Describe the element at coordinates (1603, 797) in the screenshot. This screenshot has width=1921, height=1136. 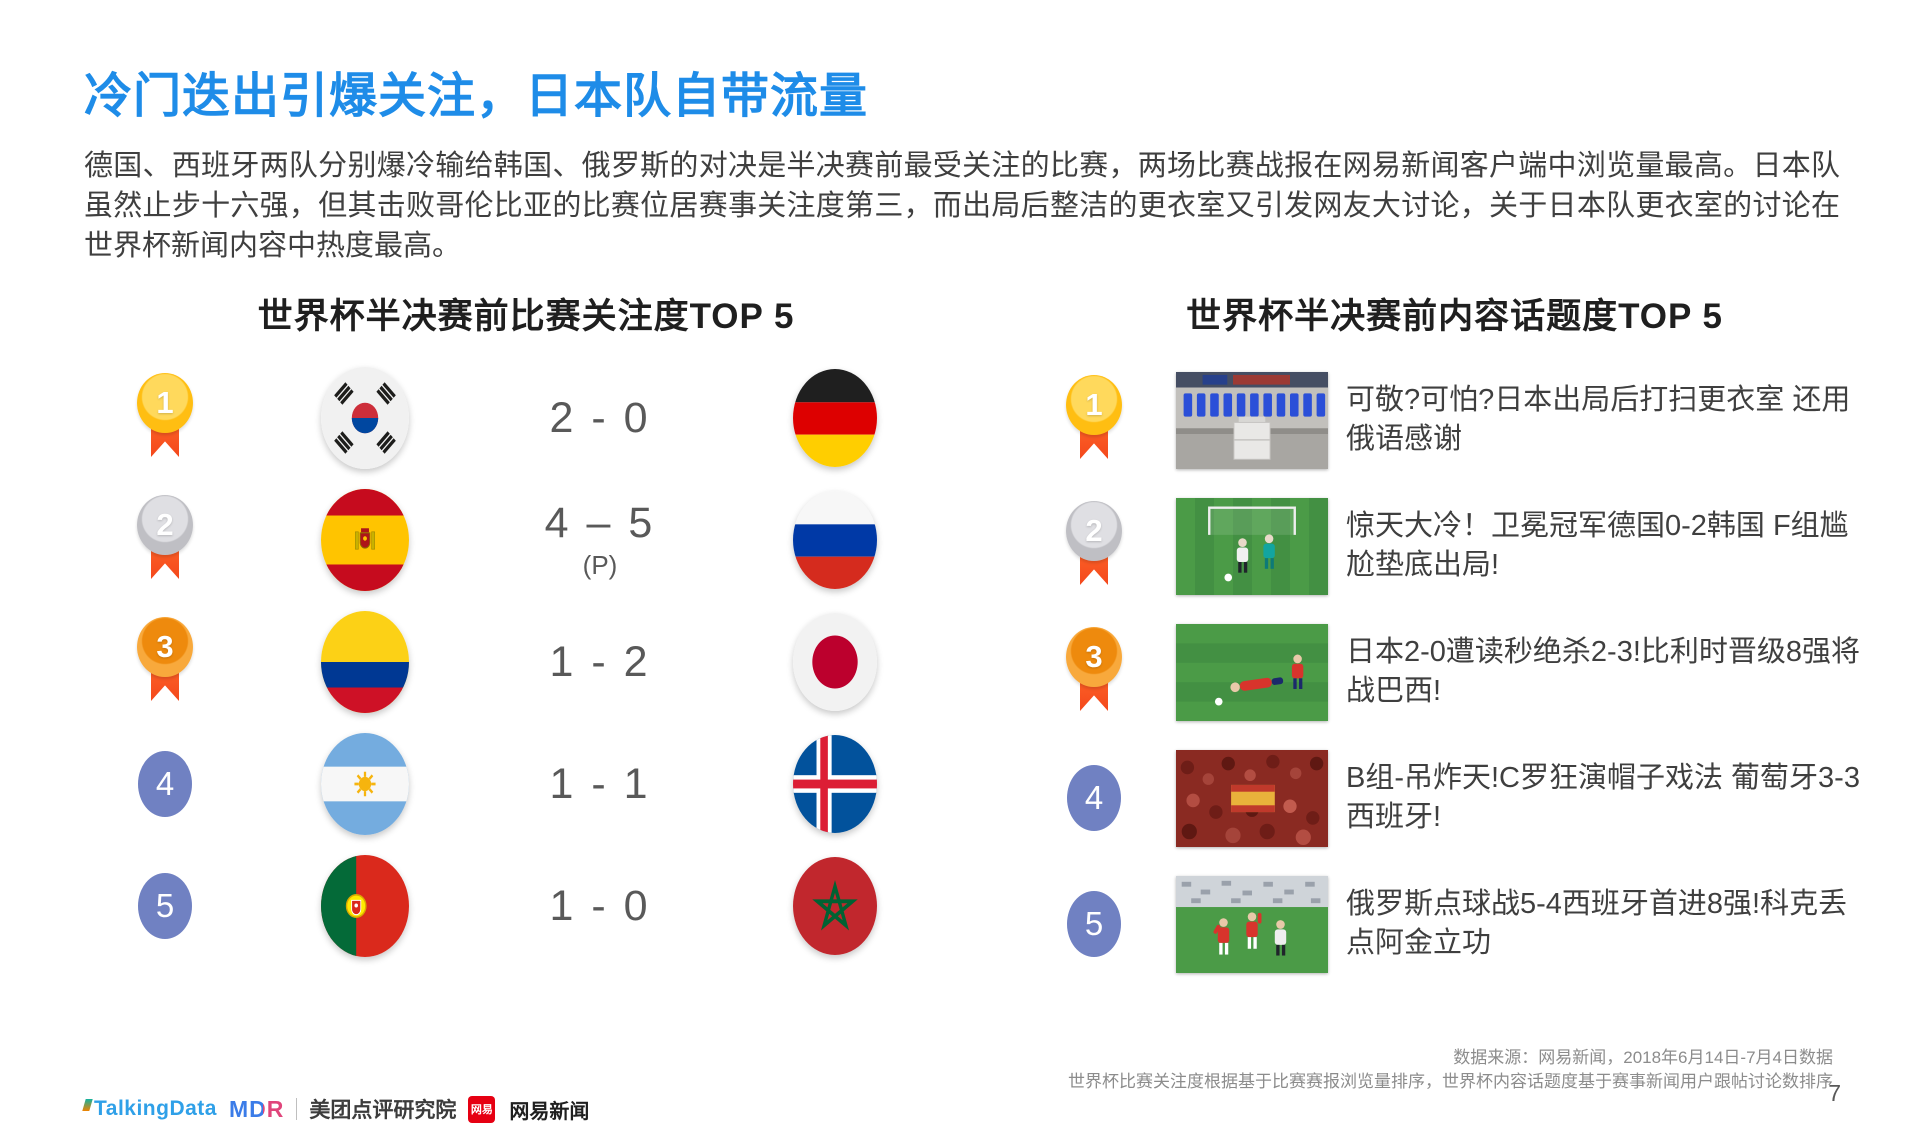
I see `topic-headline: B组-吊炸天!C罗狂演帽子戏法 葡萄牙3-3西班牙!` at that location.